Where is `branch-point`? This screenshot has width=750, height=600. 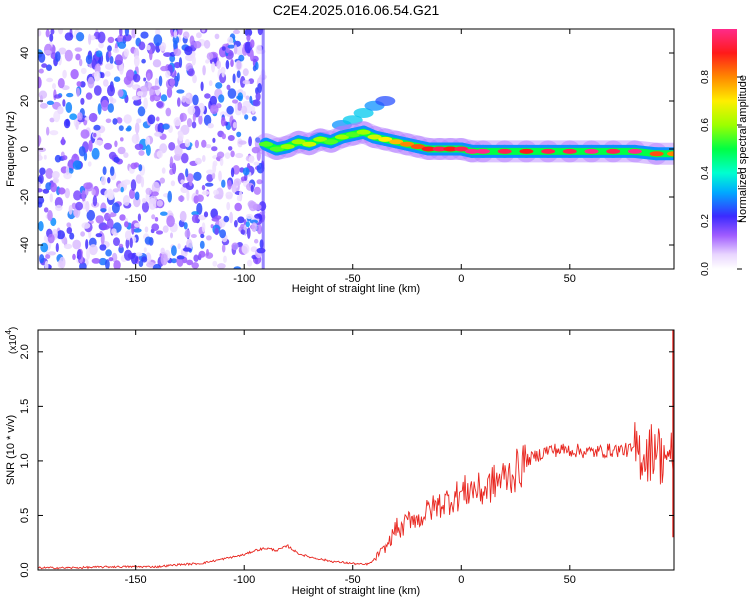
branch-point is located at coordinates (352, 120).